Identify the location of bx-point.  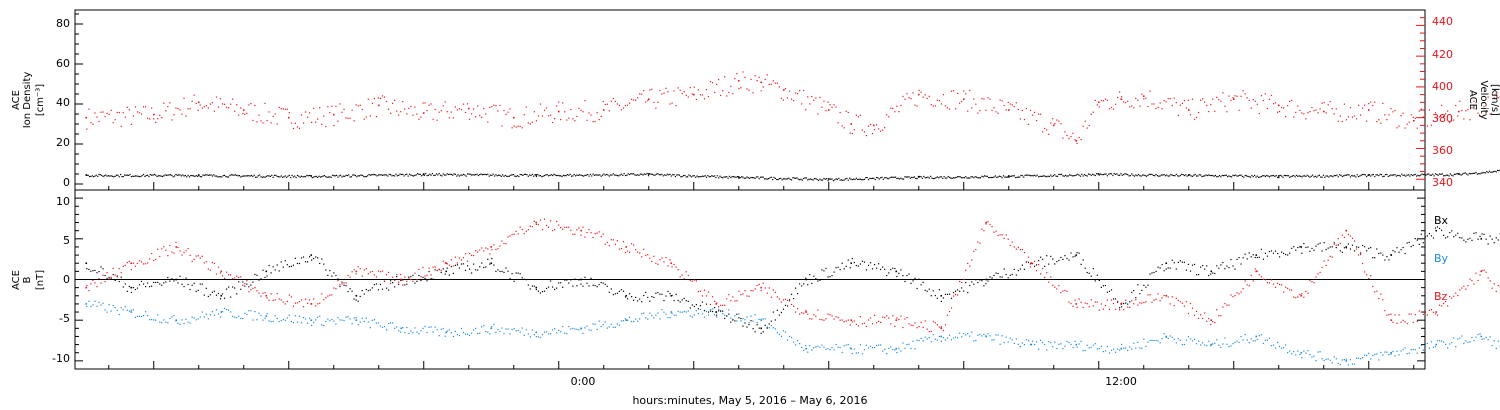
(1256, 255).